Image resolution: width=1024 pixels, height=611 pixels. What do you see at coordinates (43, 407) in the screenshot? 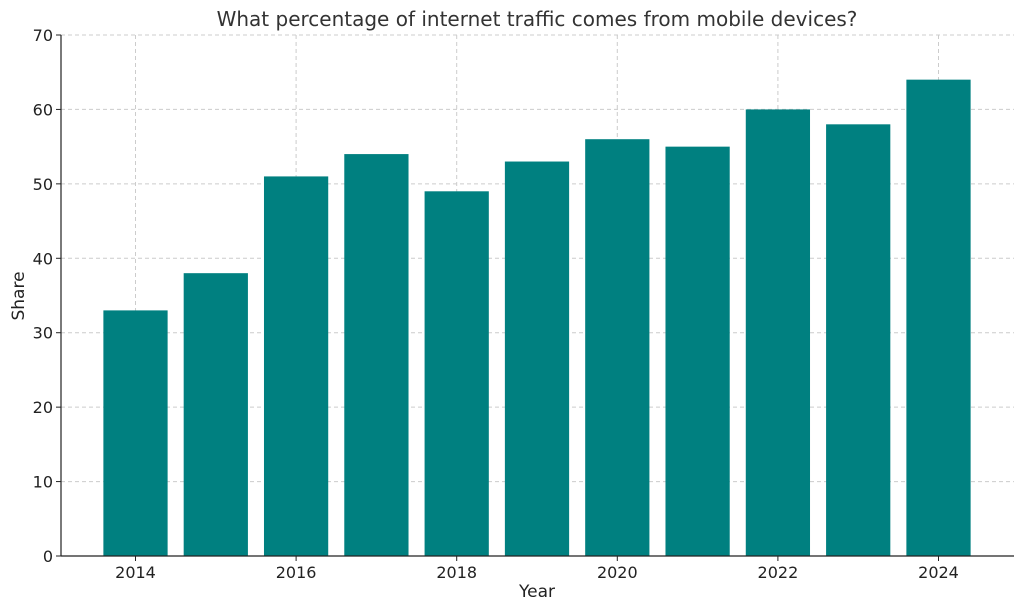
I see `y-tick-label: 20` at bounding box center [43, 407].